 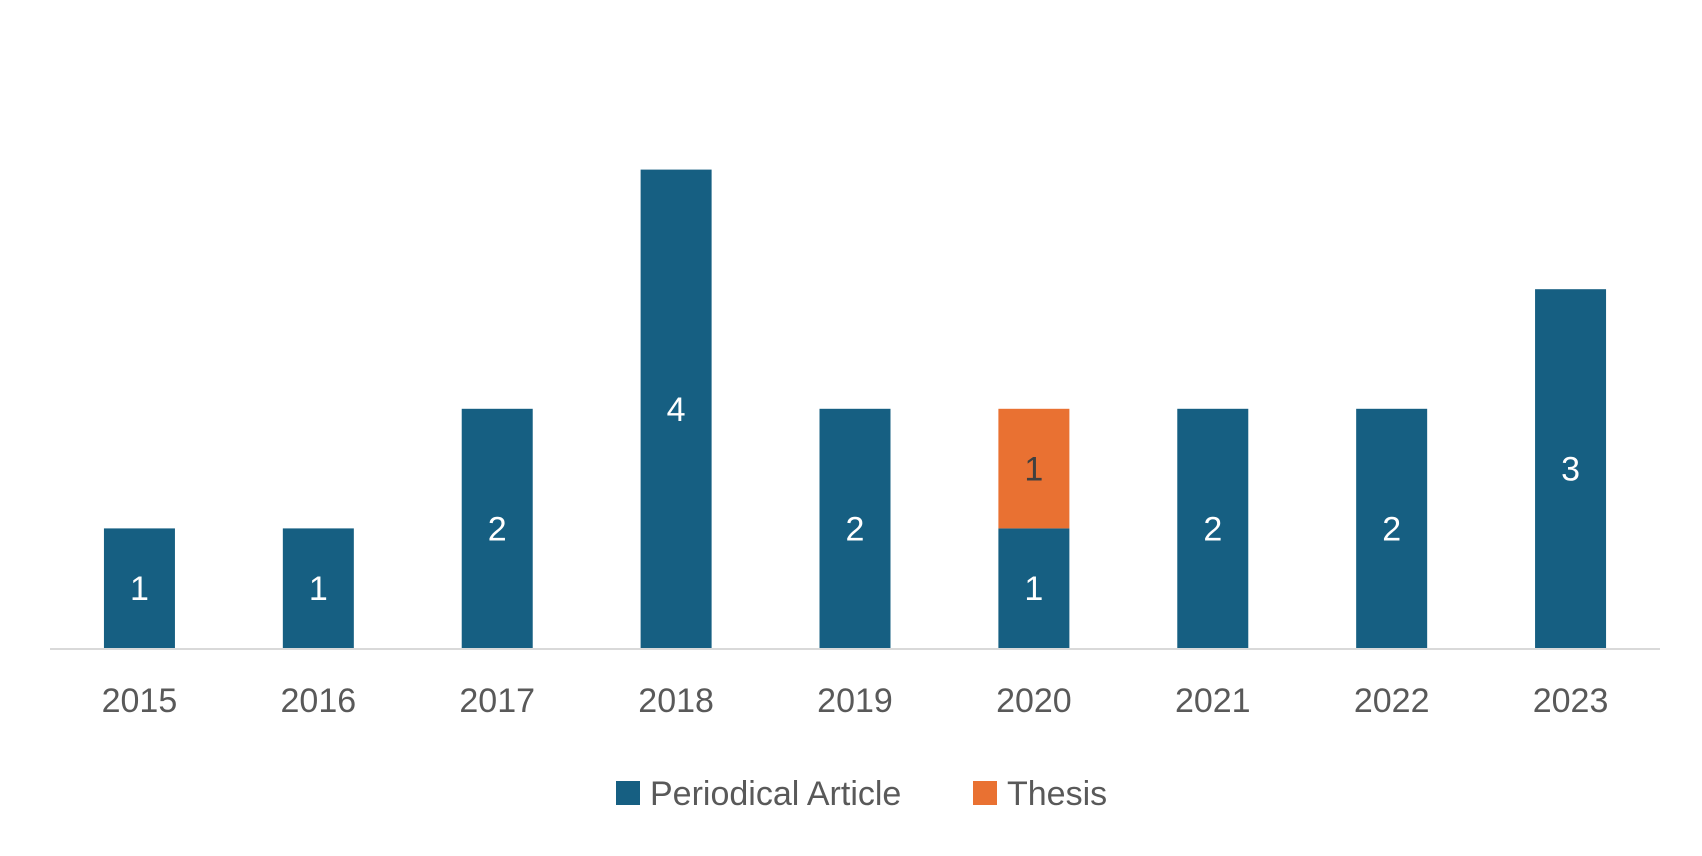 I want to click on data-label-2023-series-0: 3, so click(x=1570, y=470).